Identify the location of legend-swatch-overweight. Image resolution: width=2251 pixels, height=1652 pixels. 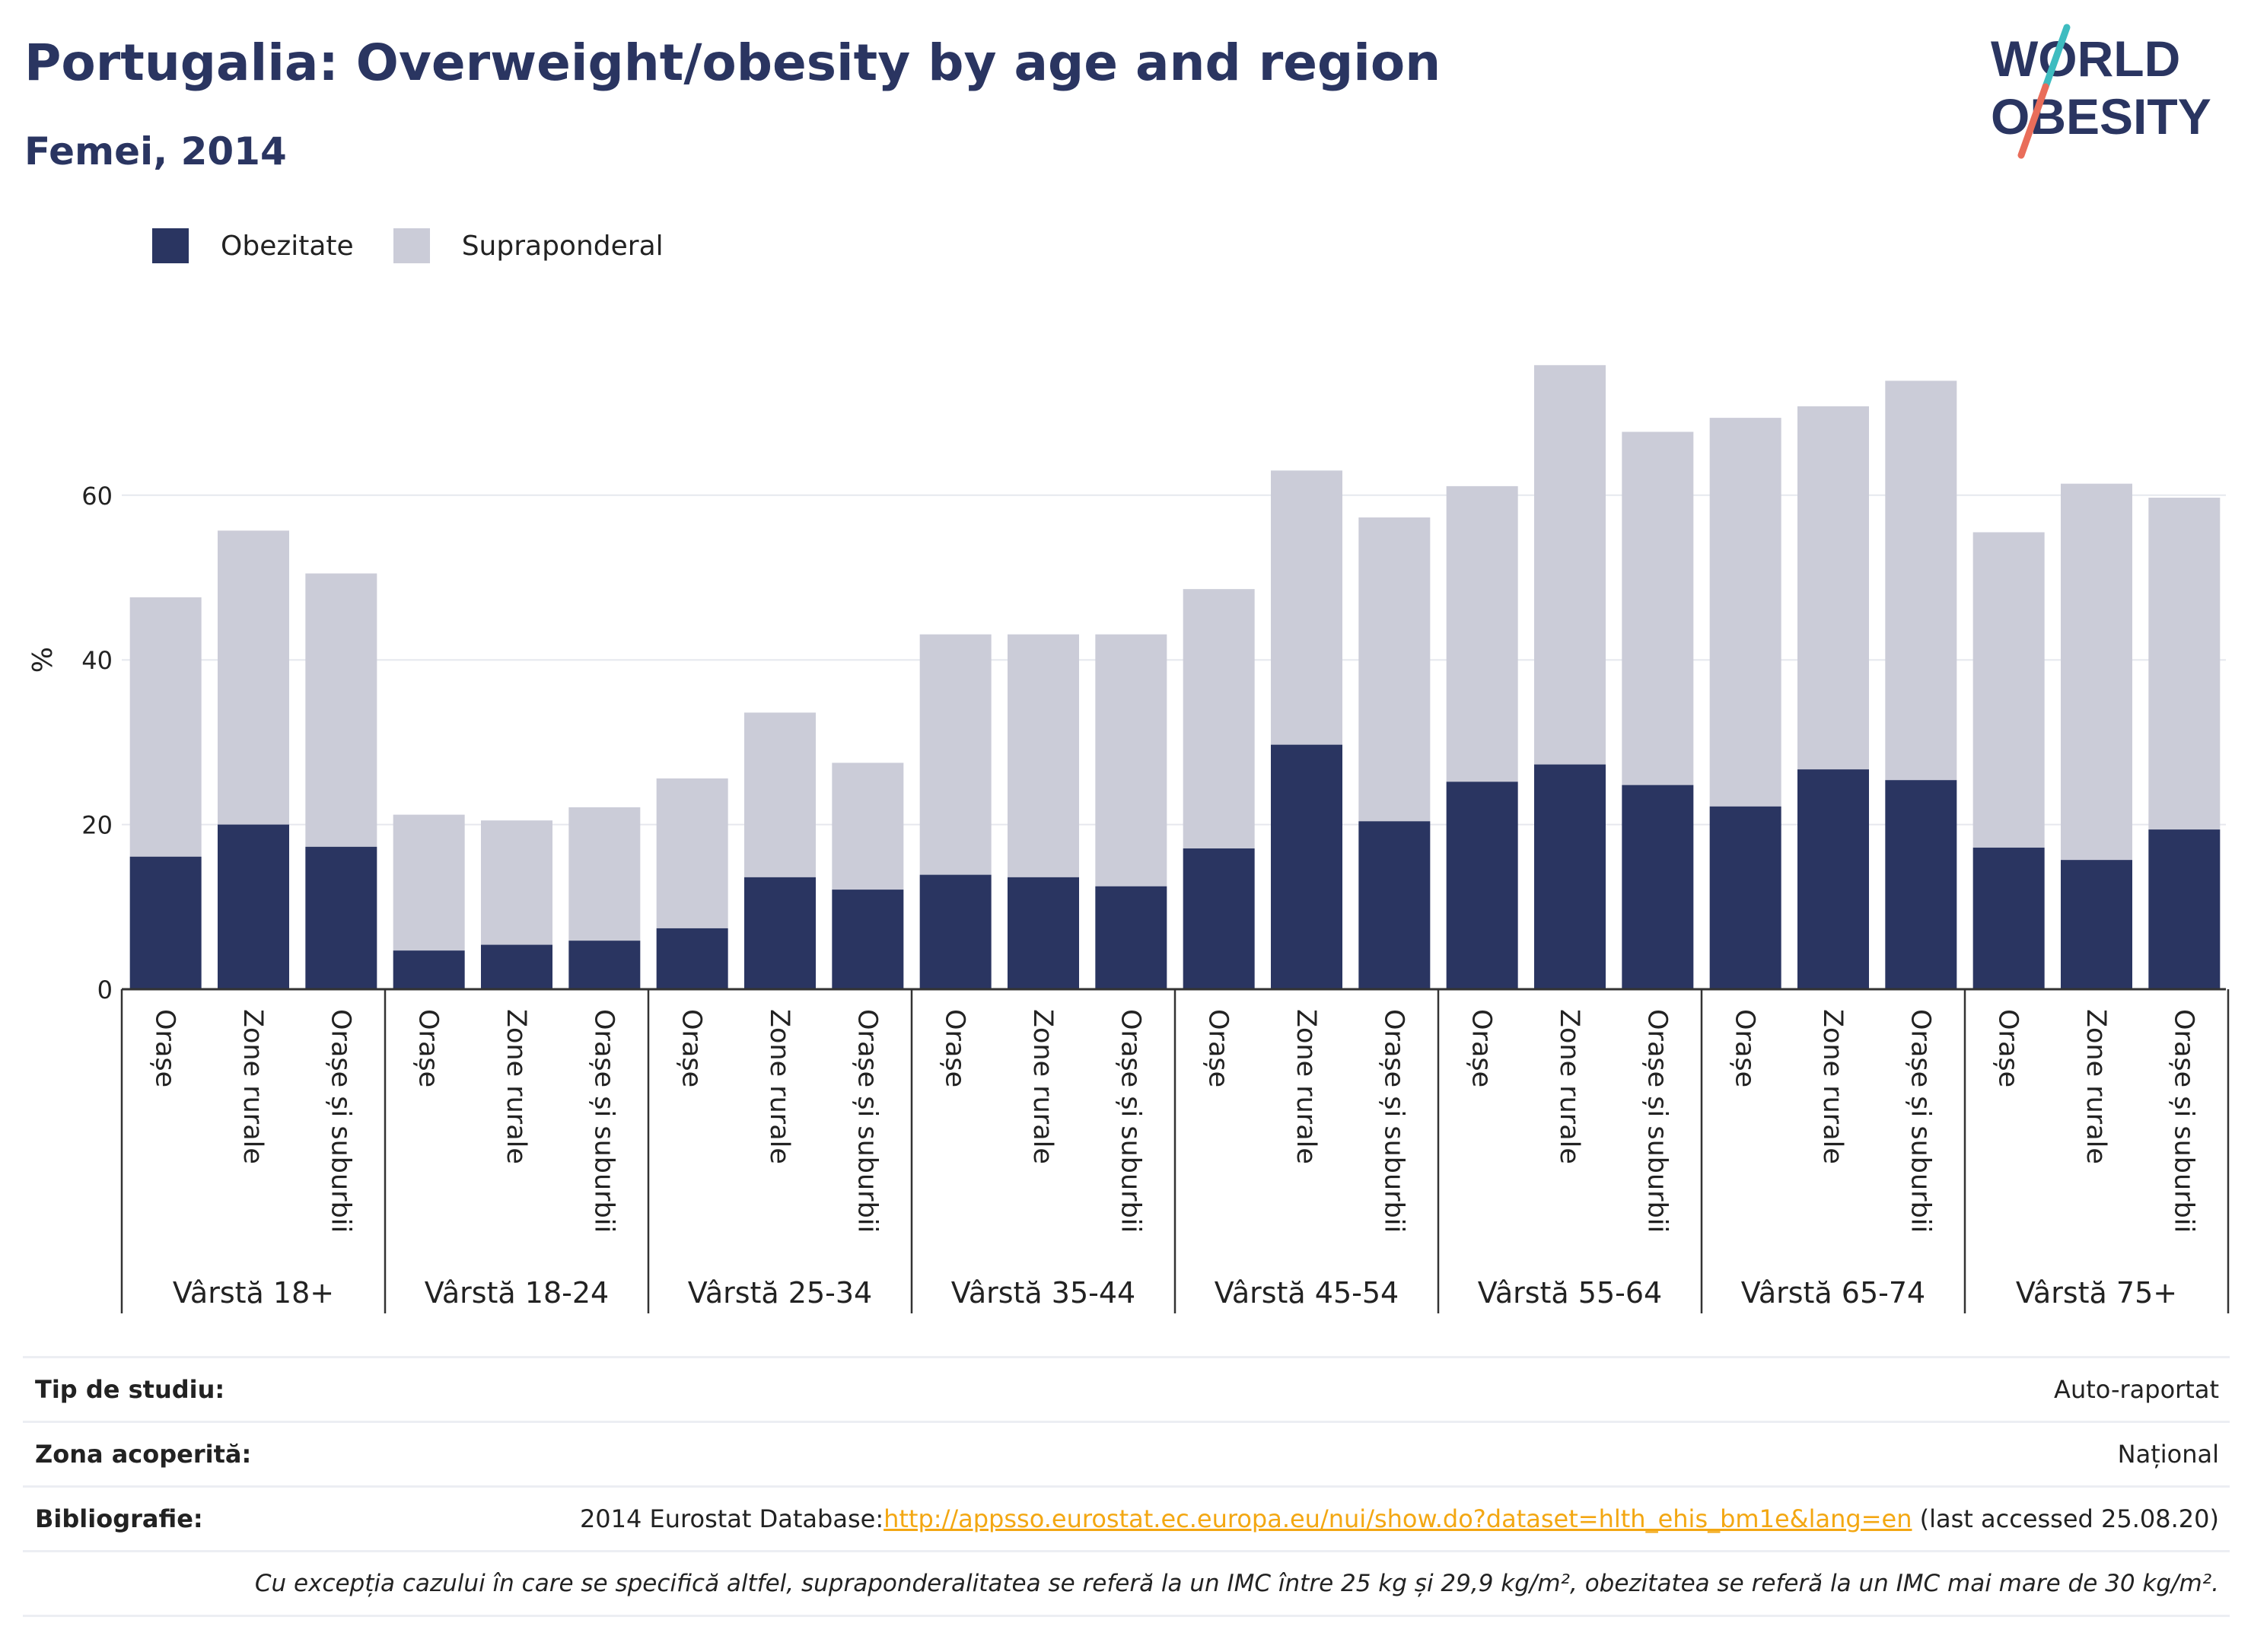
(411, 245).